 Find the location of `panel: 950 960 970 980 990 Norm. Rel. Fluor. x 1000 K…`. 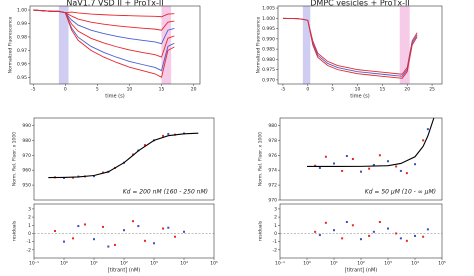

panel: 950 960 970 980 990 Norm. Rel. Fluor. x 1000 K… is located at coordinates (113, 159).